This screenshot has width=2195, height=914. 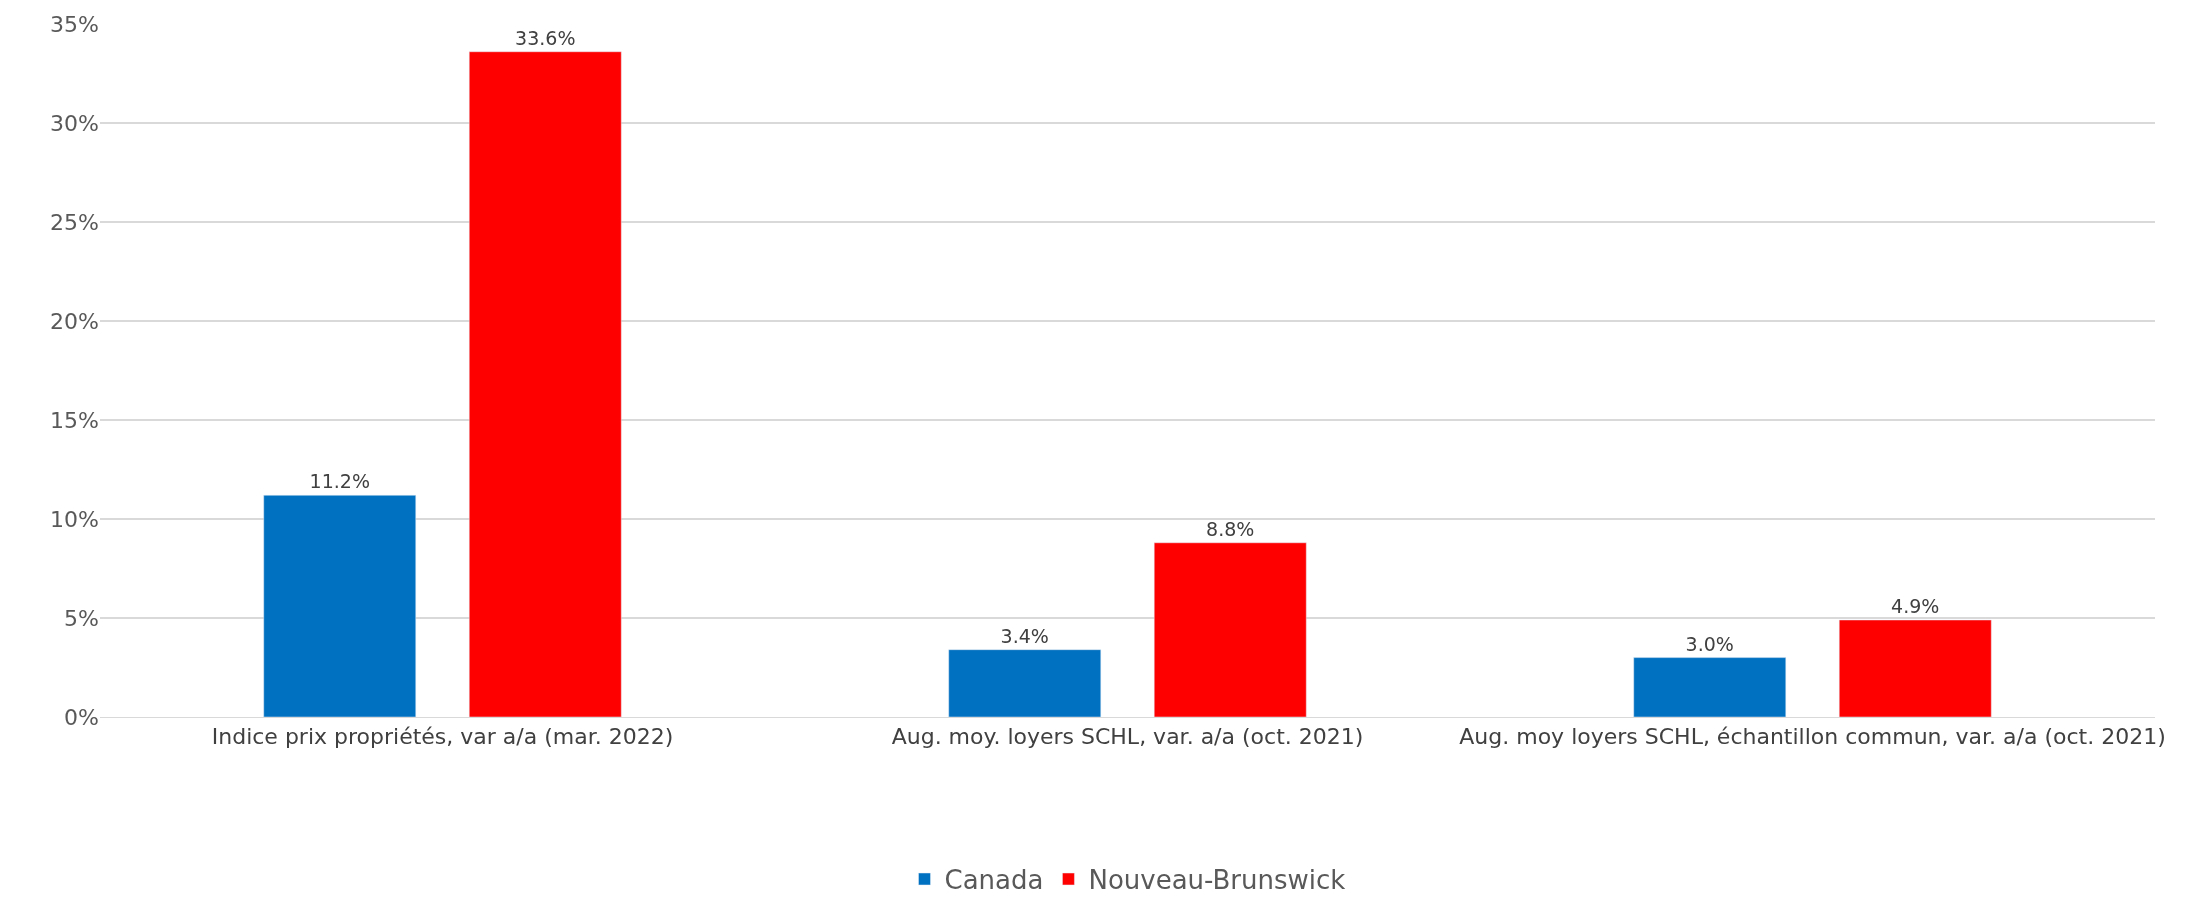 I want to click on data-label: 11.2%, so click(x=339, y=481).